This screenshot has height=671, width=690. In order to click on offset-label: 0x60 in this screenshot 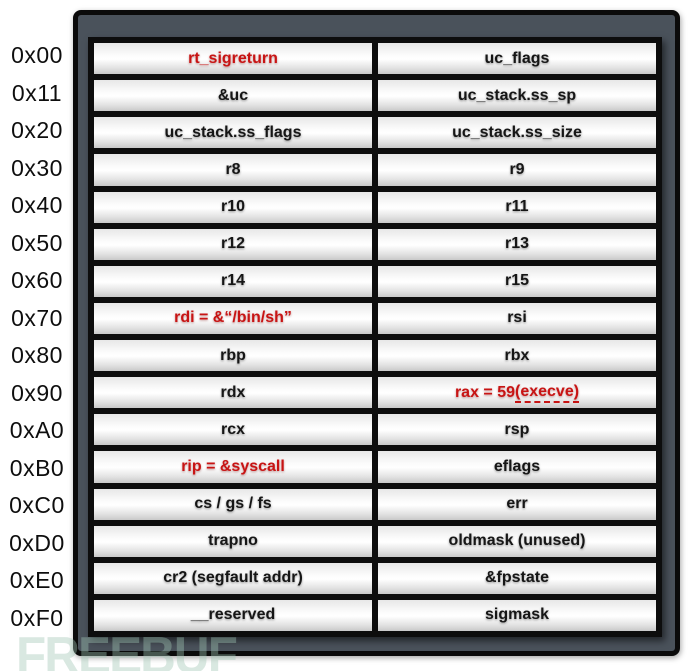, I will do `click(37, 280)`.